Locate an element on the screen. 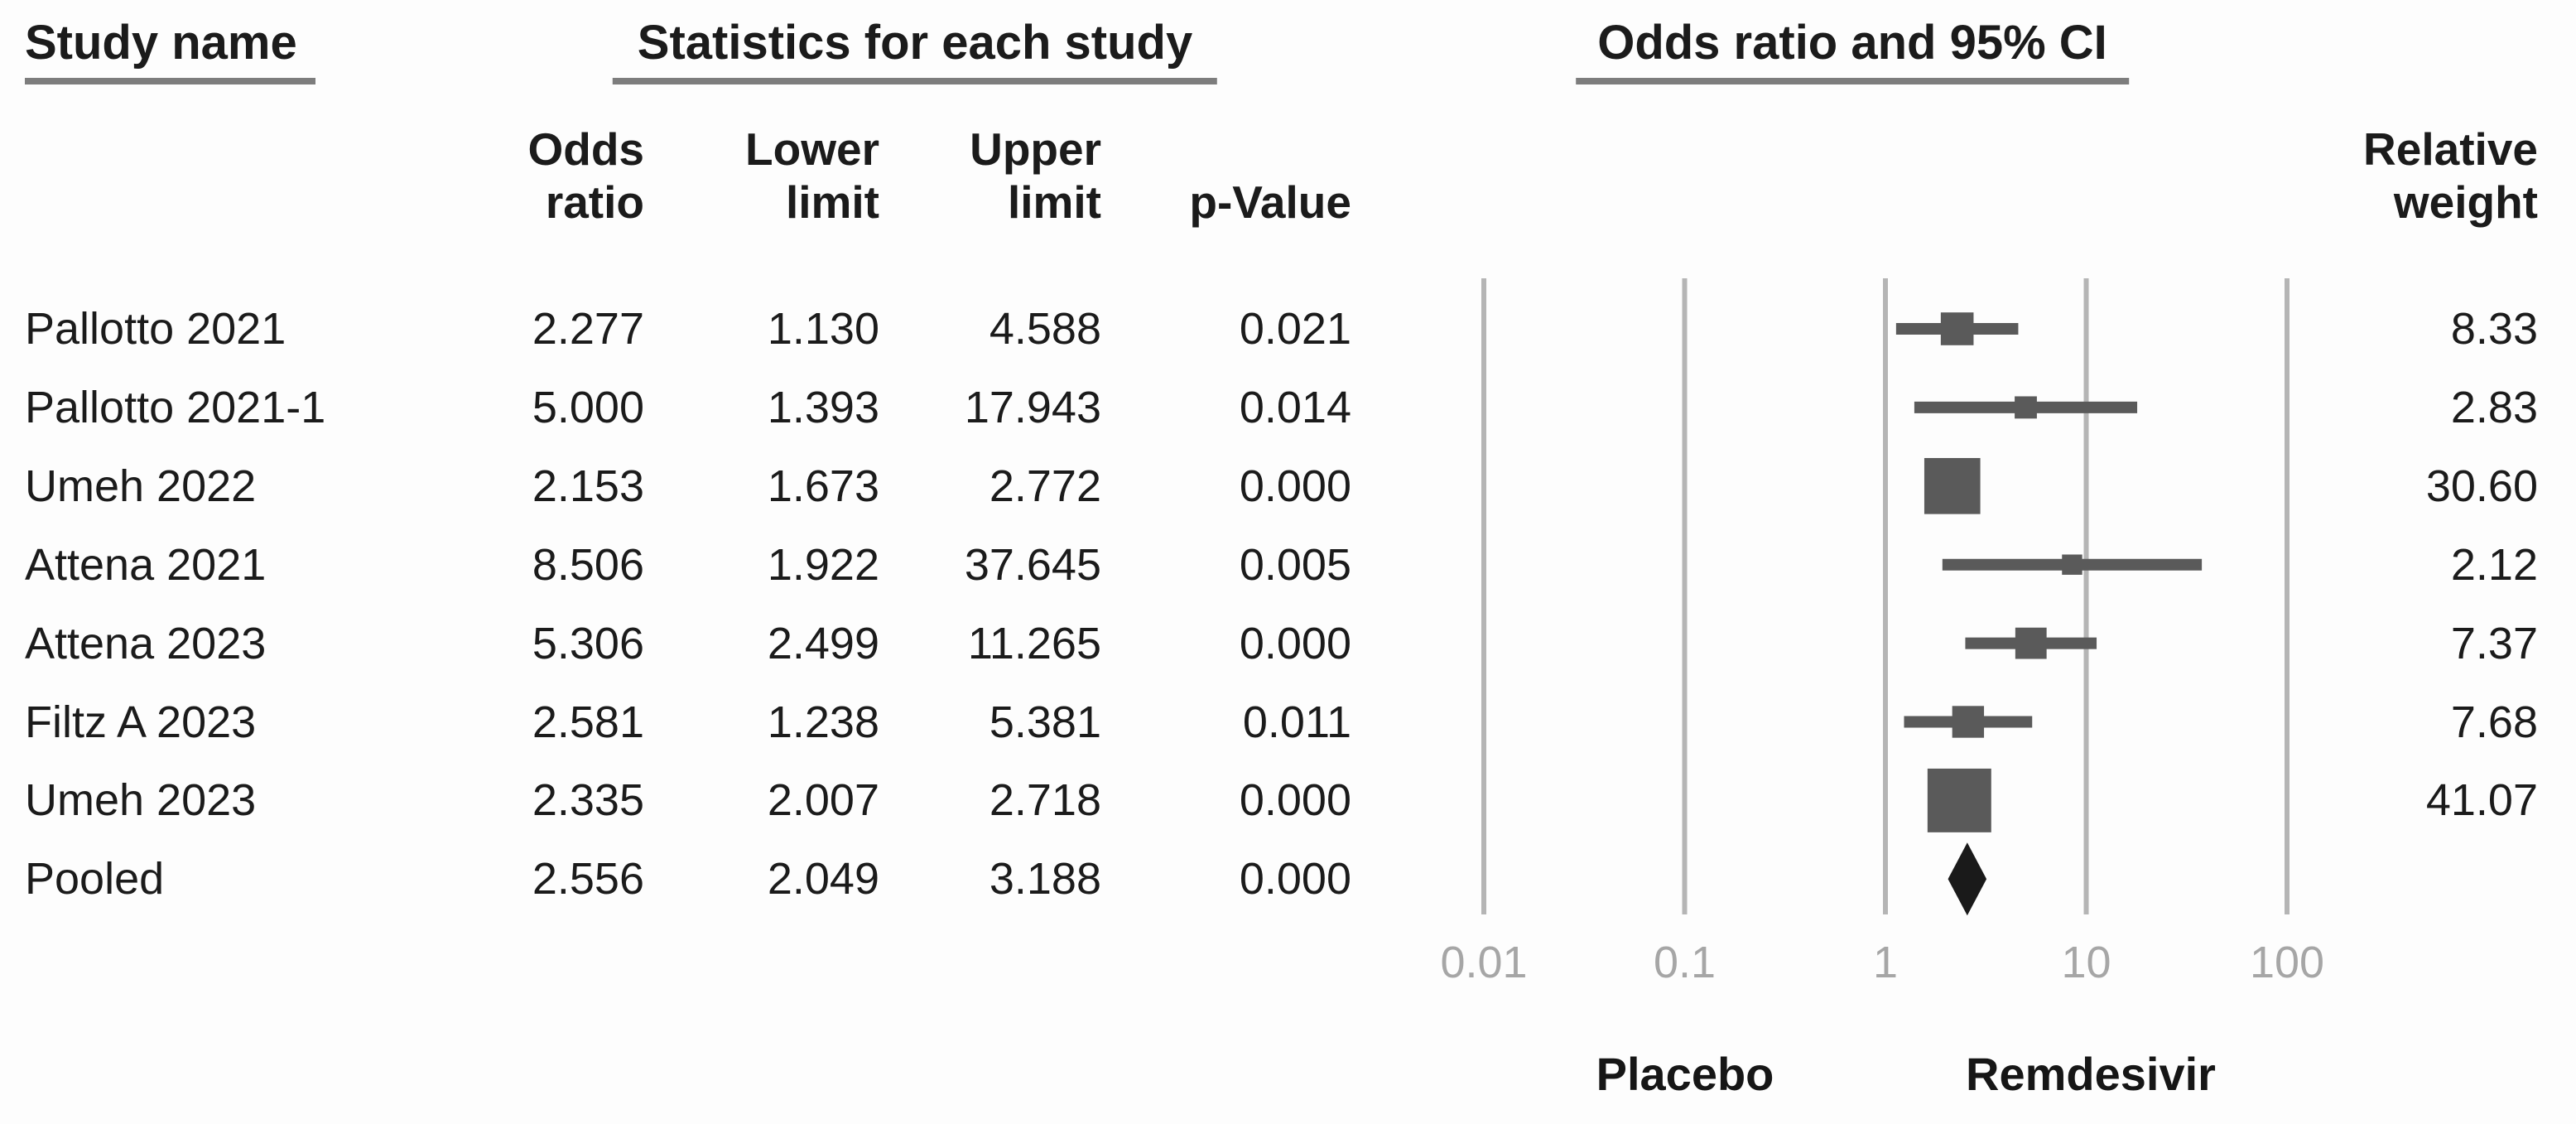 This screenshot has width=2576, height=1124. study-row-6: Umeh 2023 2.335 2.007 2.718 0.000 41.07 is located at coordinates (1288, 800).